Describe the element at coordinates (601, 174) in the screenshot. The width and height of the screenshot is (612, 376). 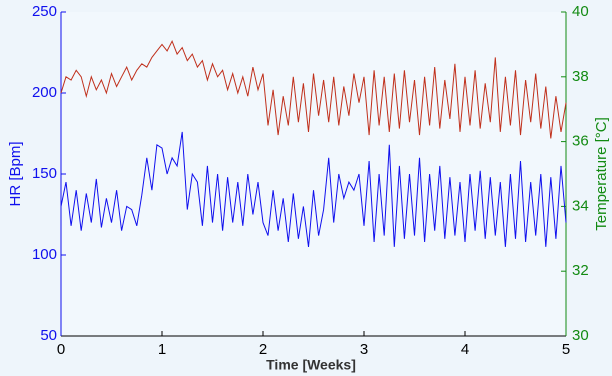
I see `y2-axis-label: Temperature [°C]` at that location.